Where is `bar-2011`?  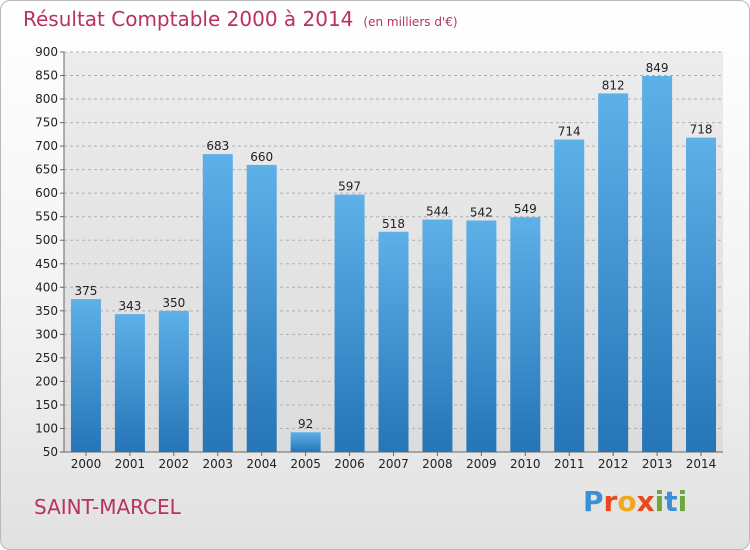 bar-2011 is located at coordinates (569, 295).